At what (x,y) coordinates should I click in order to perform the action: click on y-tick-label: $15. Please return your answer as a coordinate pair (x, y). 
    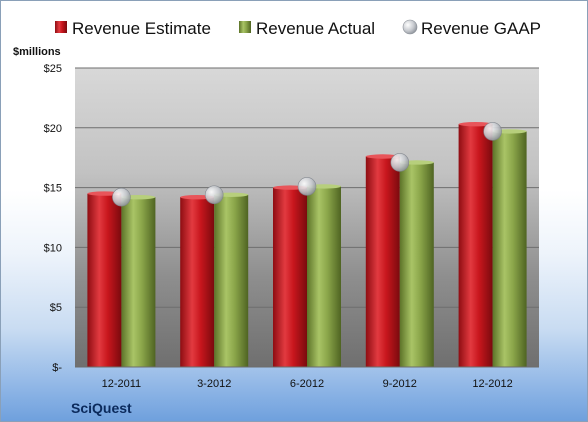
    Looking at the image, I should click on (53, 189).